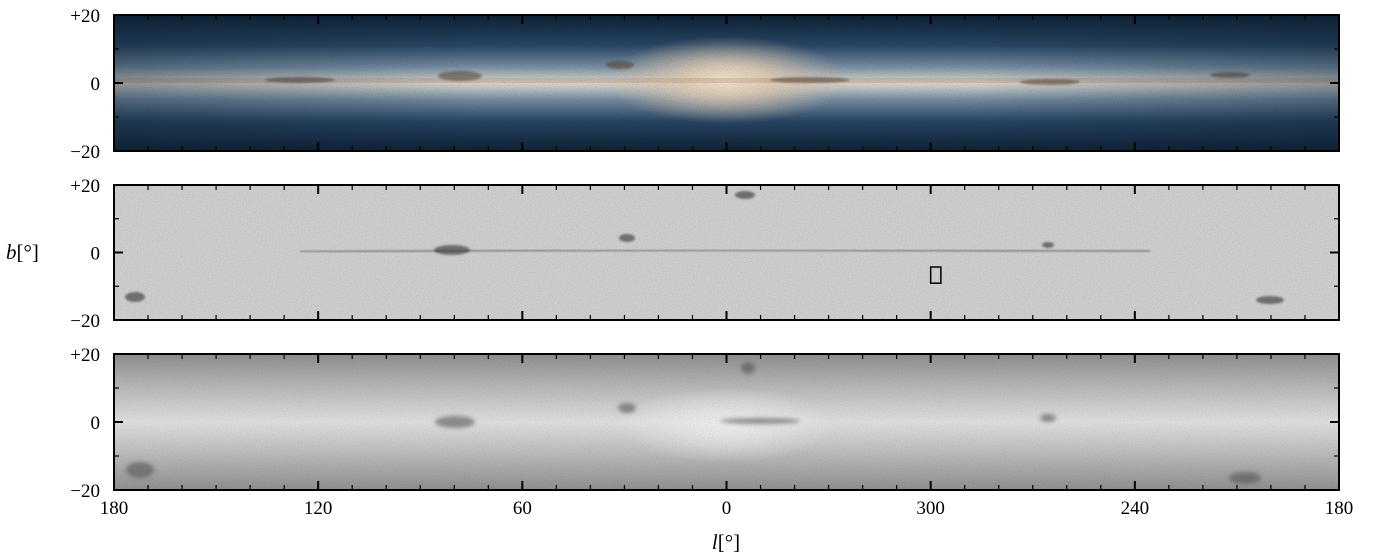 The height and width of the screenshot is (557, 1382). I want to click on x-tick-label: 0, so click(727, 508).